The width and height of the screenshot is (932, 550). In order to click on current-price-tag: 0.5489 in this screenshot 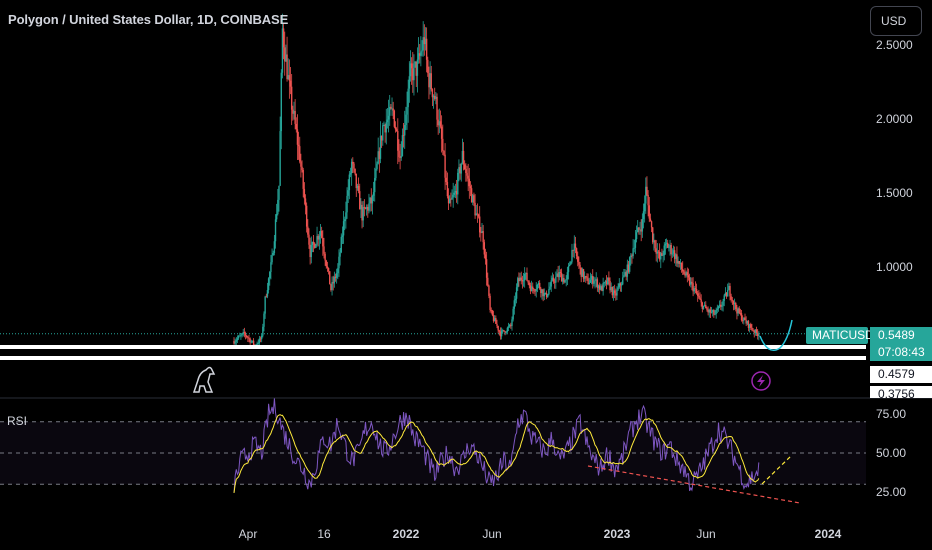, I will do `click(901, 335)`.